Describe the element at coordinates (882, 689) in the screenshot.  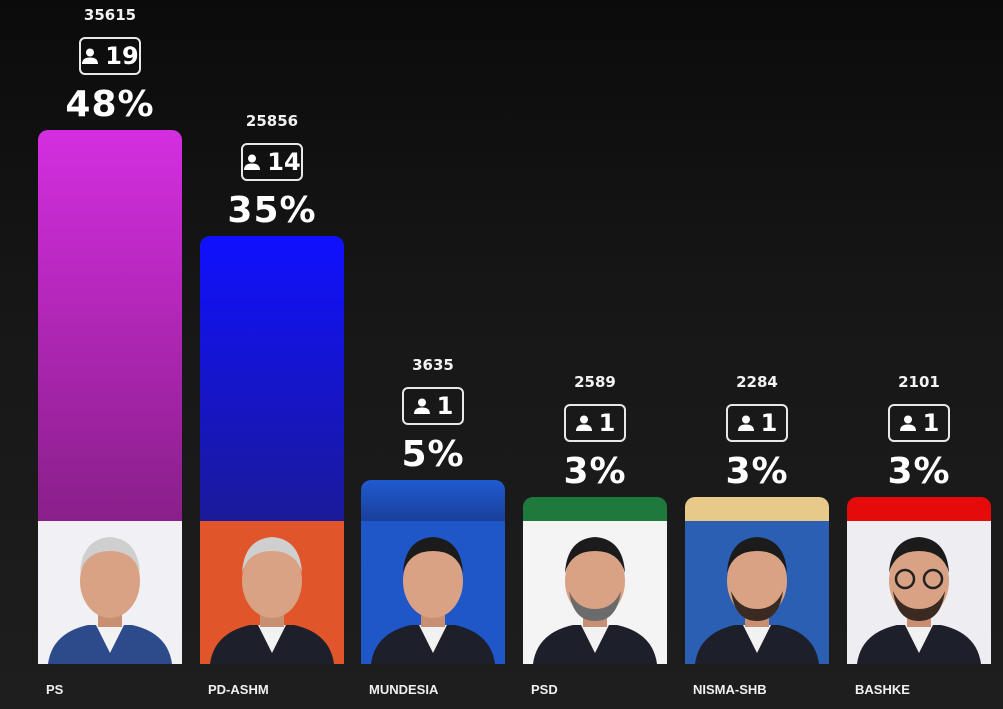
I see `party-name: BASHKE` at that location.